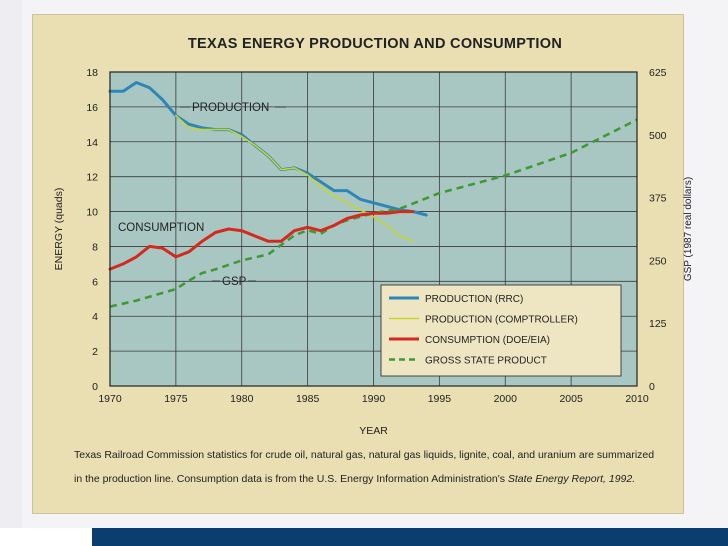 Image resolution: width=728 pixels, height=546 pixels. Describe the element at coordinates (176, 399) in the screenshot. I see `x-tick-label: 1975` at that location.